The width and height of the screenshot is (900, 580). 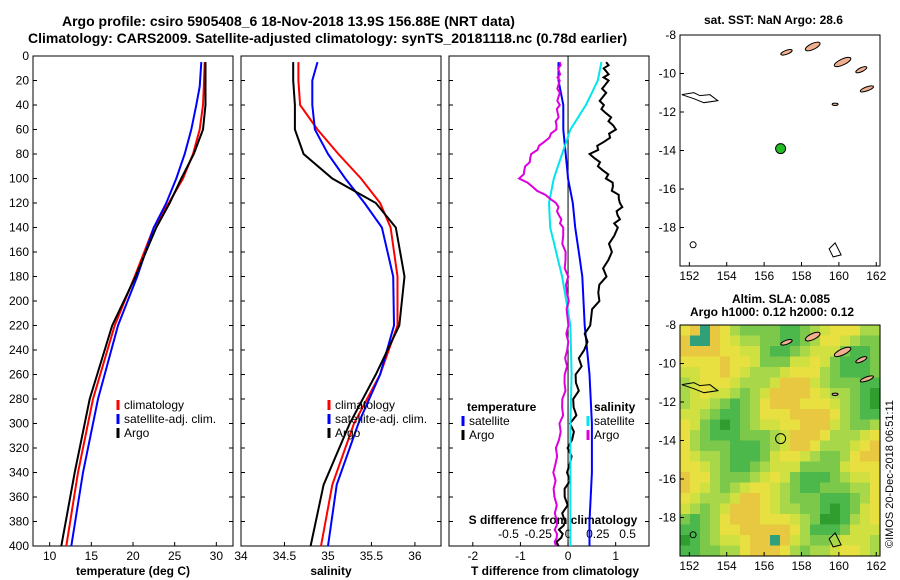 I want to click on depth-tick-label: 60, so click(x=23, y=130).